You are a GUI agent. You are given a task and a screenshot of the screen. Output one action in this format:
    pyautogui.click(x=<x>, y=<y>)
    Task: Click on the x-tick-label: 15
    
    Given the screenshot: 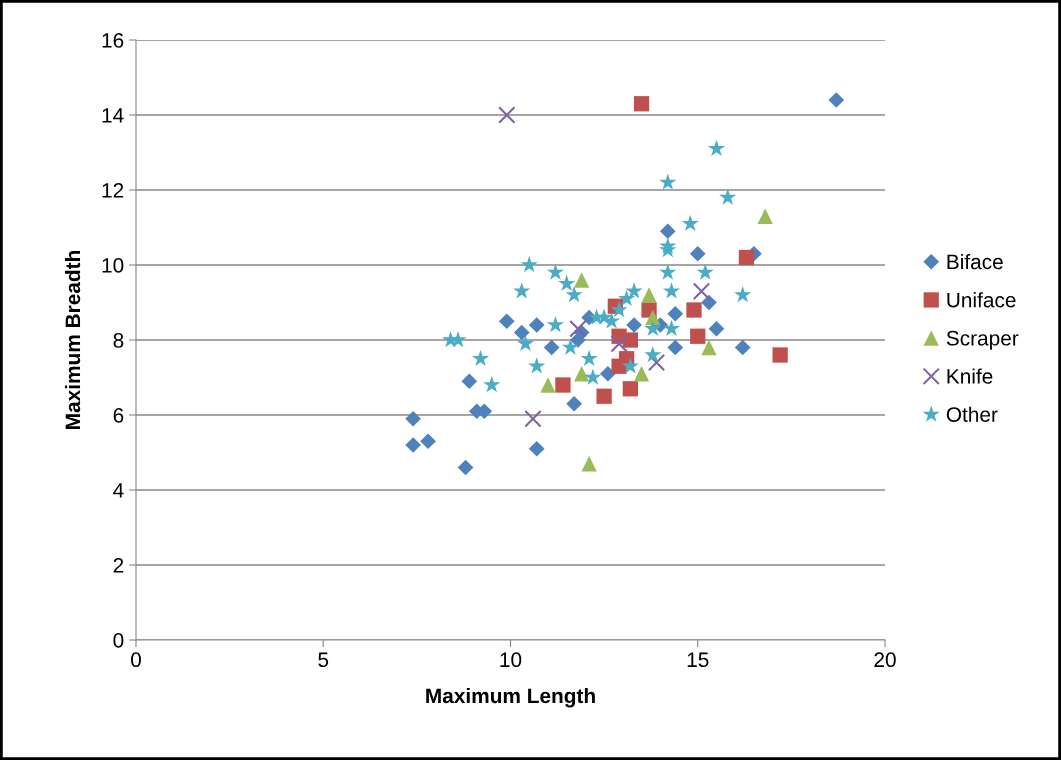 What is the action you would take?
    pyautogui.click(x=698, y=660)
    